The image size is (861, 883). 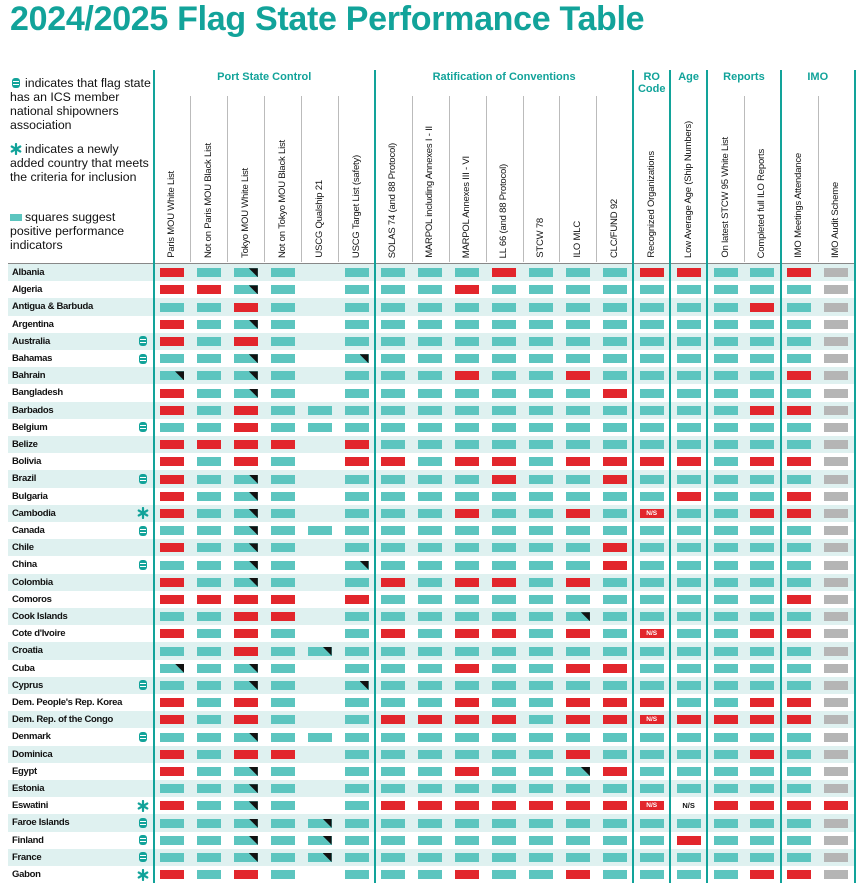 I want to click on ics-icon, so click(x=143, y=857).